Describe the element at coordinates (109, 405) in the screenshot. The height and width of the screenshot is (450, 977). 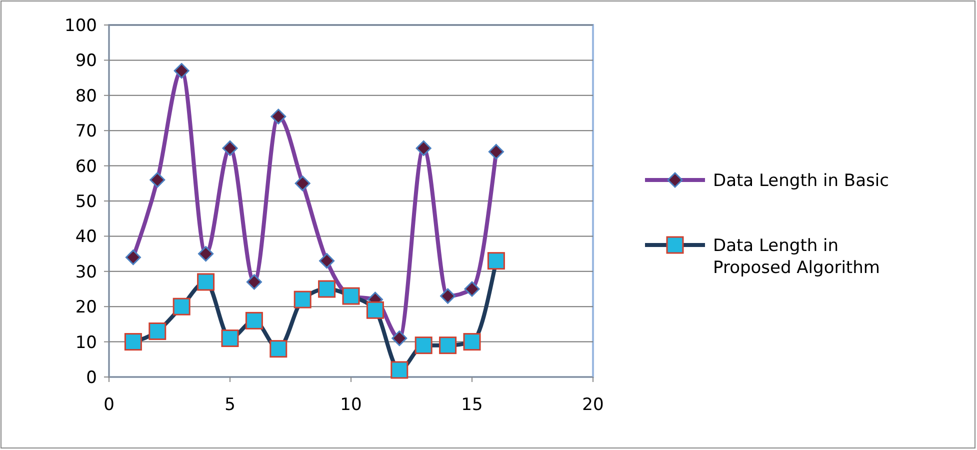
I see `x-tick-label: 0` at that location.